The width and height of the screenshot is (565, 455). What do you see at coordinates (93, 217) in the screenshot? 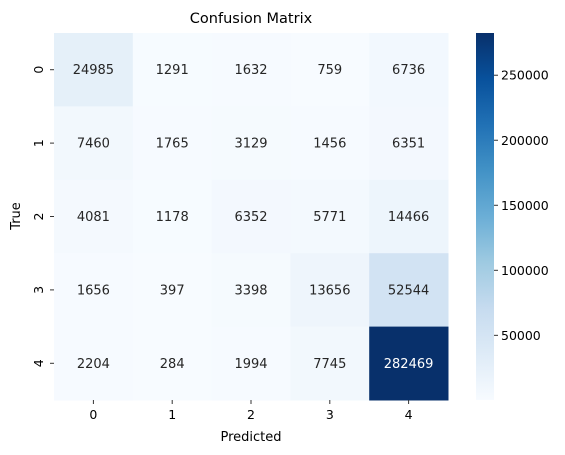
I see `cell-value-label: 4081` at bounding box center [93, 217].